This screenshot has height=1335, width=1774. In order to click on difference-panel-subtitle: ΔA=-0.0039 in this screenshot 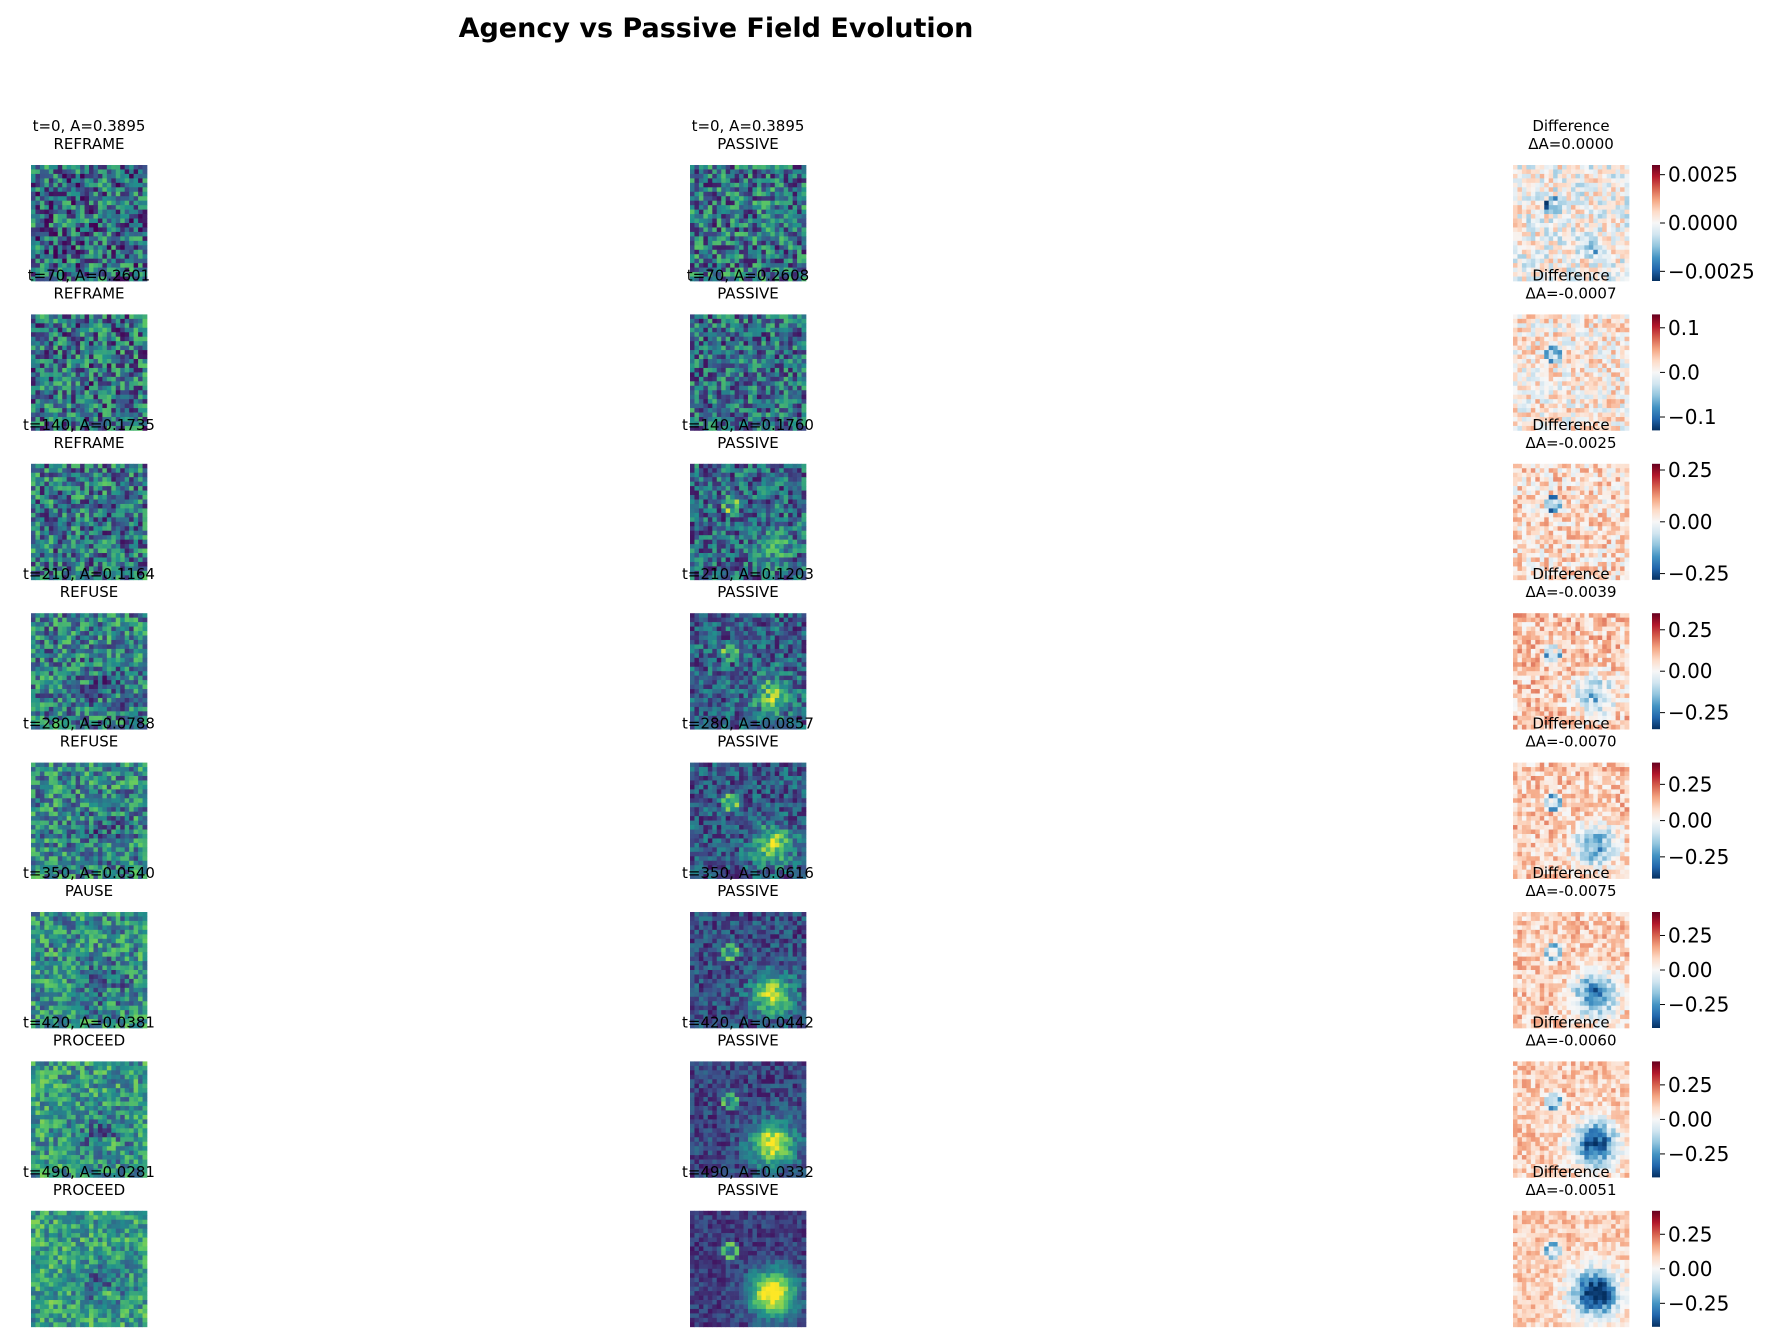, I will do `click(1571, 592)`.